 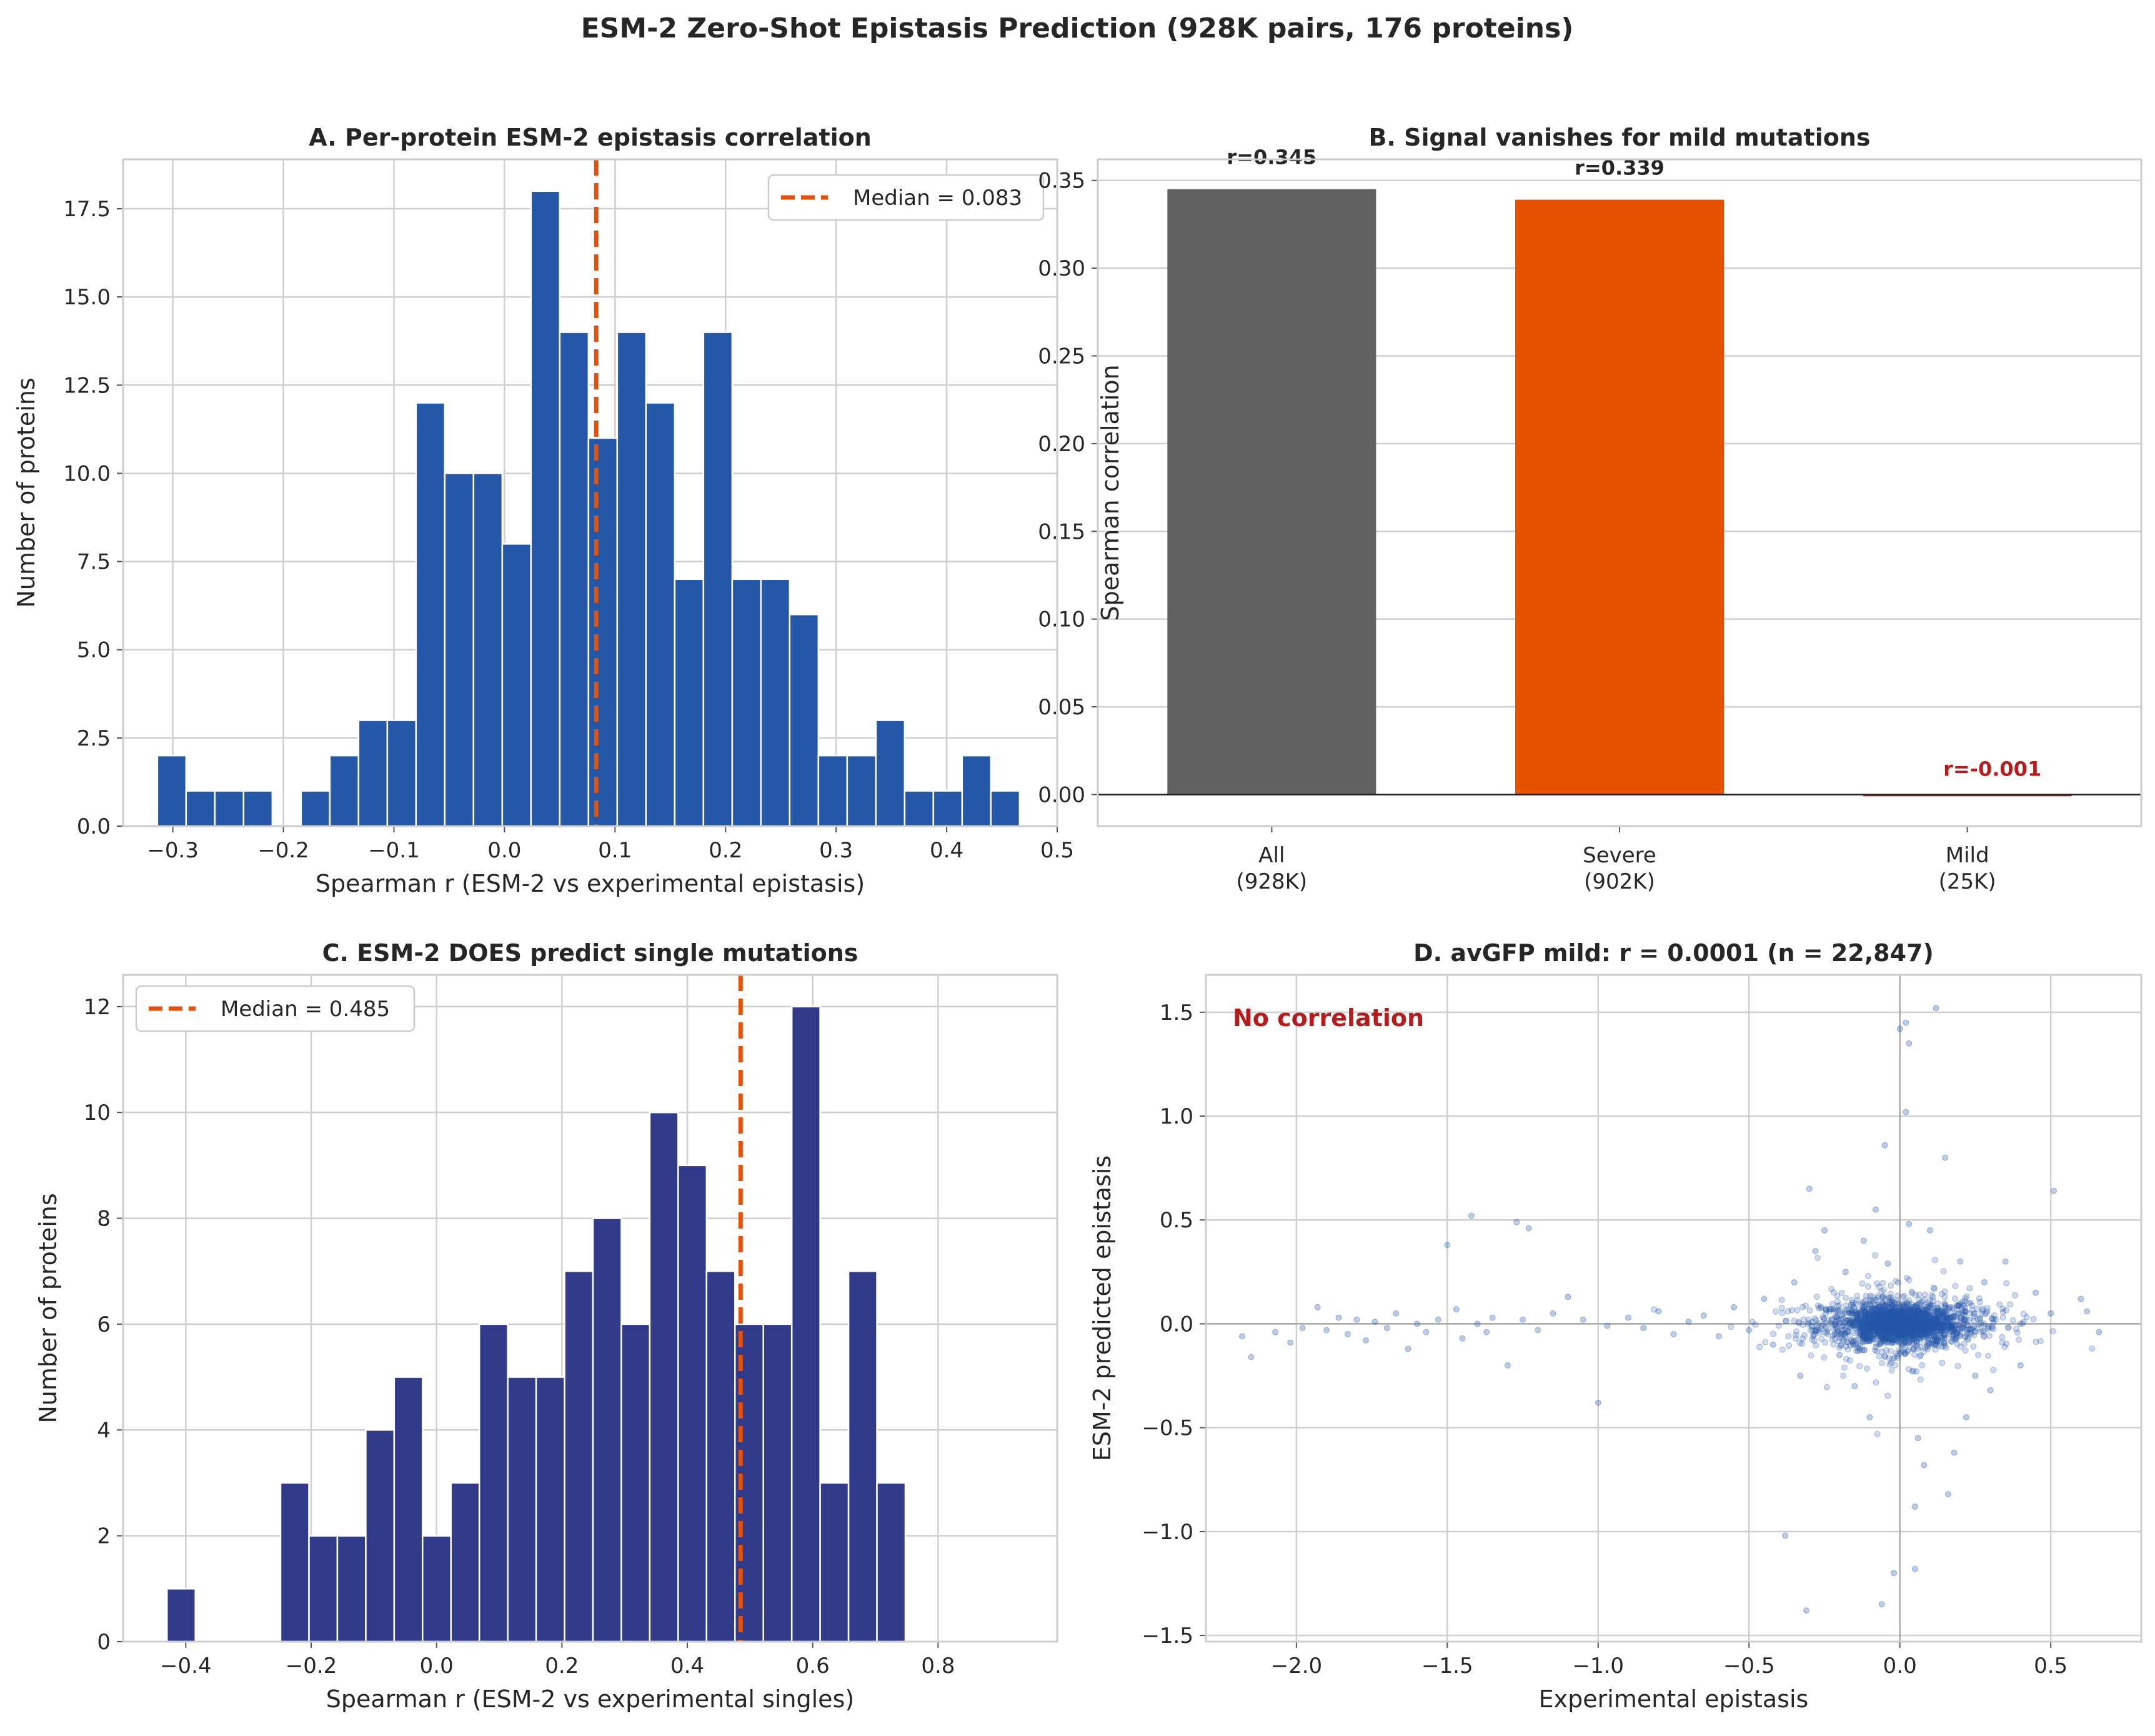 I want to click on y-axis-label: Spearman correlation, so click(x=1110, y=492).